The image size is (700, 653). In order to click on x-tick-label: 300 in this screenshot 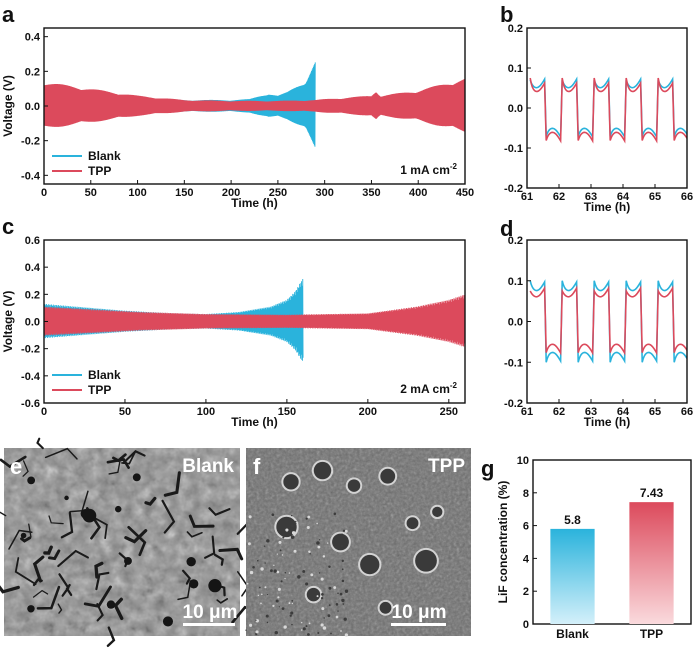, I will do `click(324, 193)`.